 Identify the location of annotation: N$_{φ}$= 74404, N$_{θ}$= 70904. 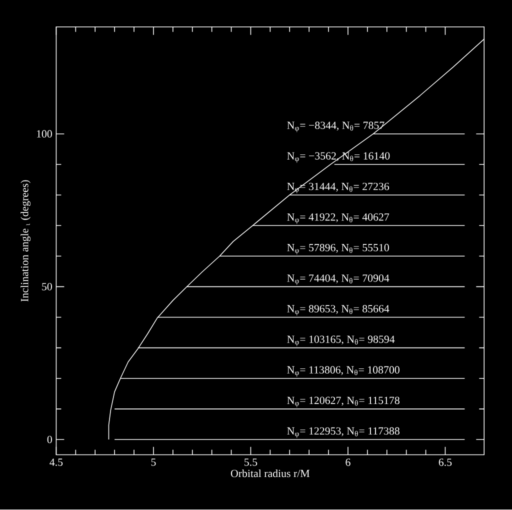
(338, 280).